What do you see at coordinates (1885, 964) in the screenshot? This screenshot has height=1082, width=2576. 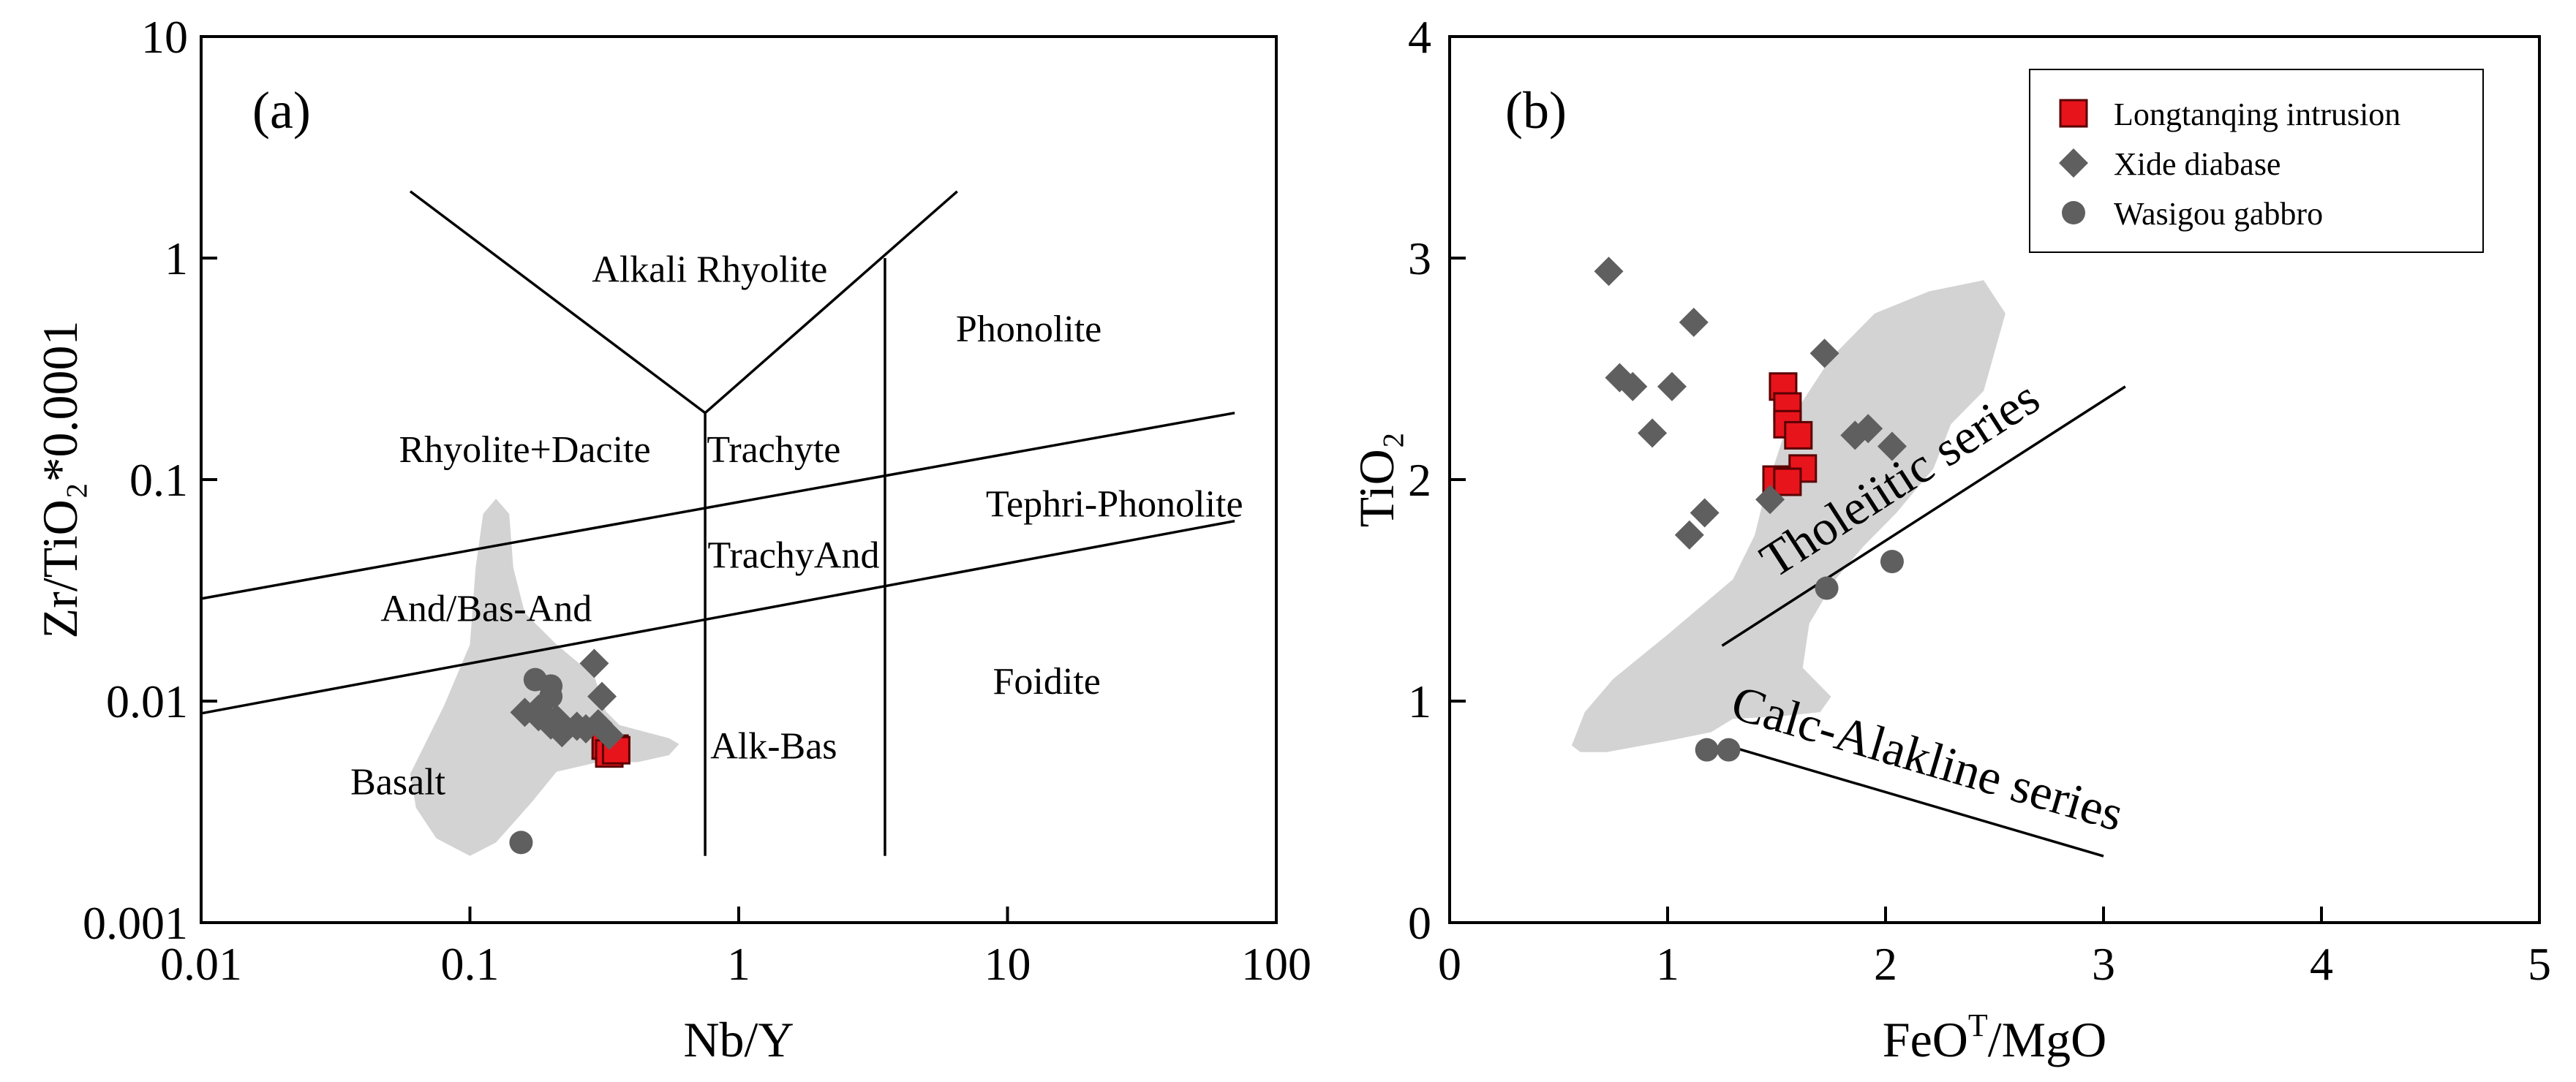 I see `panel-b-x-tick-label: 2` at bounding box center [1885, 964].